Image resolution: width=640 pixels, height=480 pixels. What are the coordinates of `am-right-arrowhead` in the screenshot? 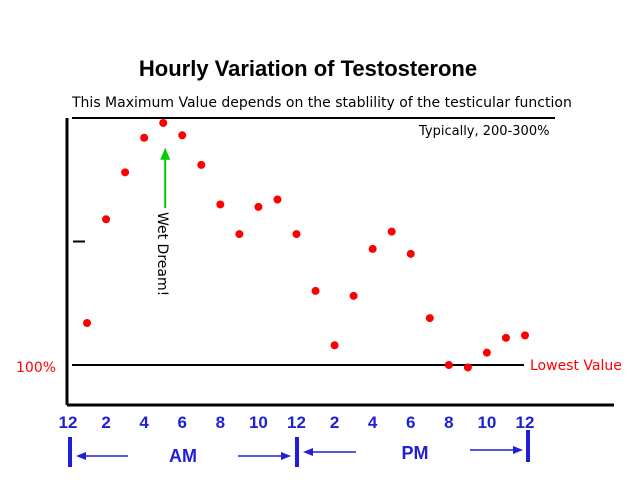 It's located at (286, 456).